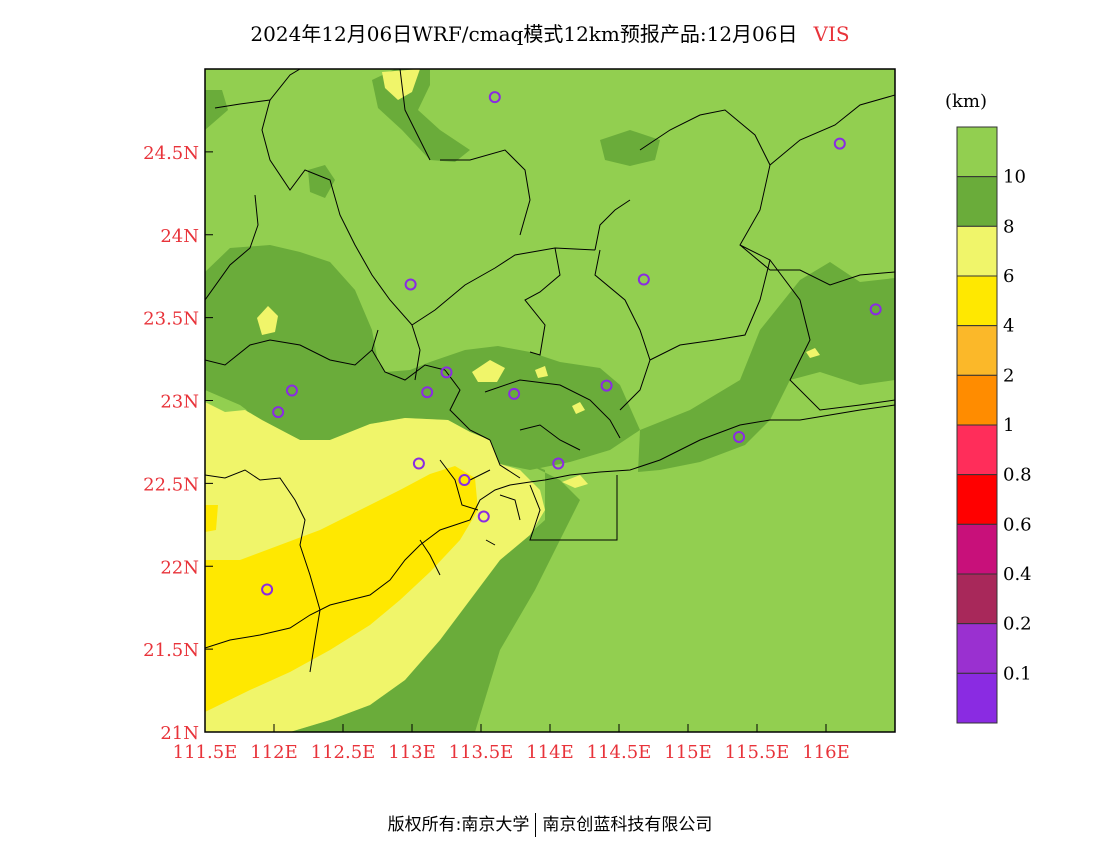 The height and width of the screenshot is (850, 1100). Describe the element at coordinates (1008, 326) in the screenshot. I see `legend-label-5: 4` at that location.